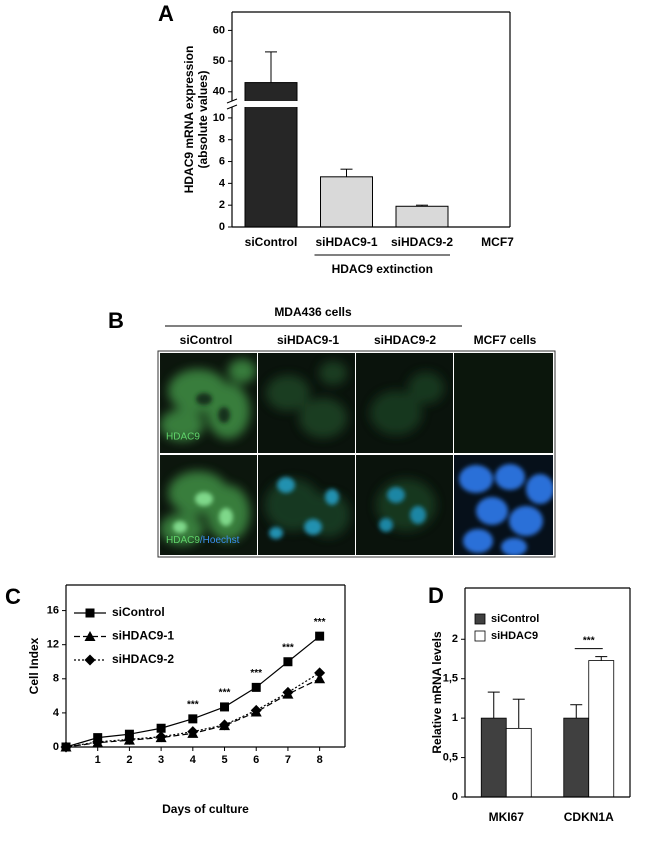 The image size is (650, 852). What do you see at coordinates (455, 718) in the screenshot?
I see `y-tick-label: 1` at bounding box center [455, 718].